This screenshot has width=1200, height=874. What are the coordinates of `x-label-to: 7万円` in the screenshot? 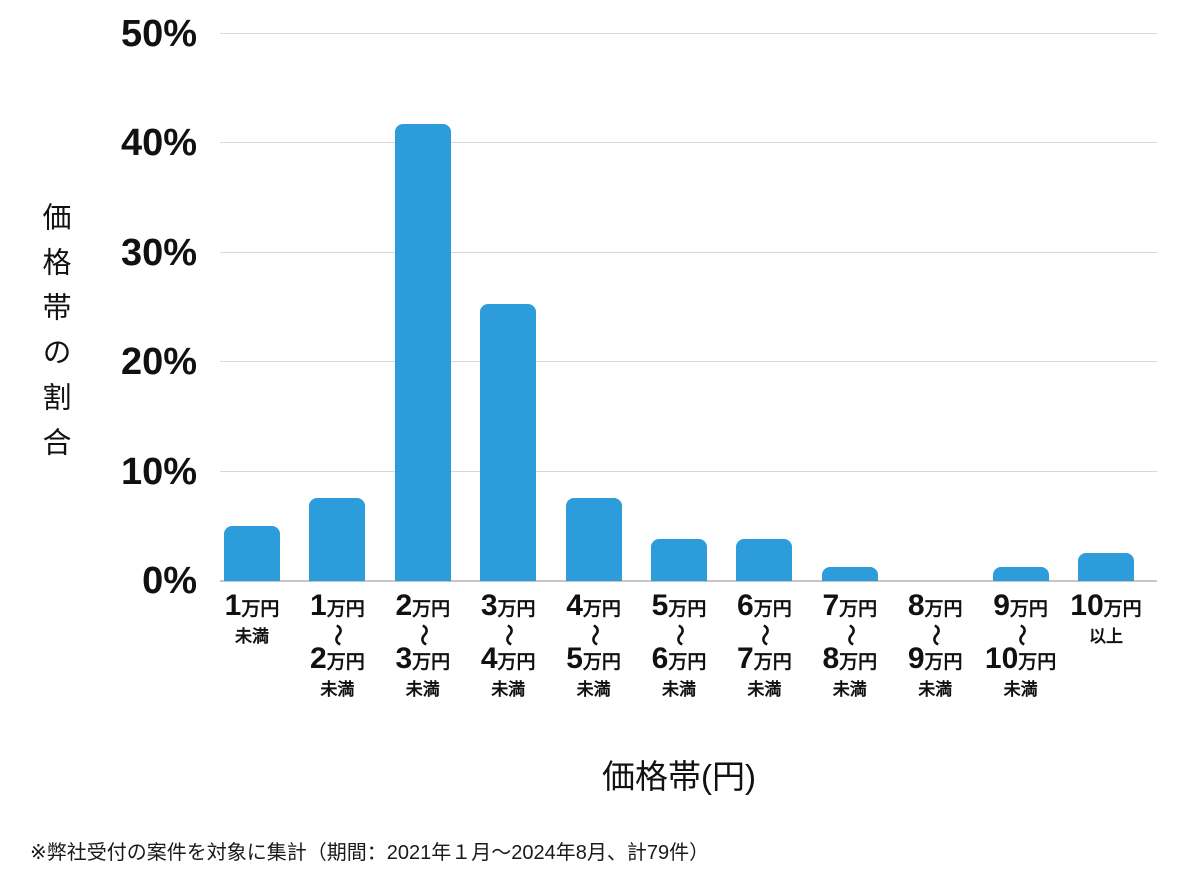 It's located at (764, 658).